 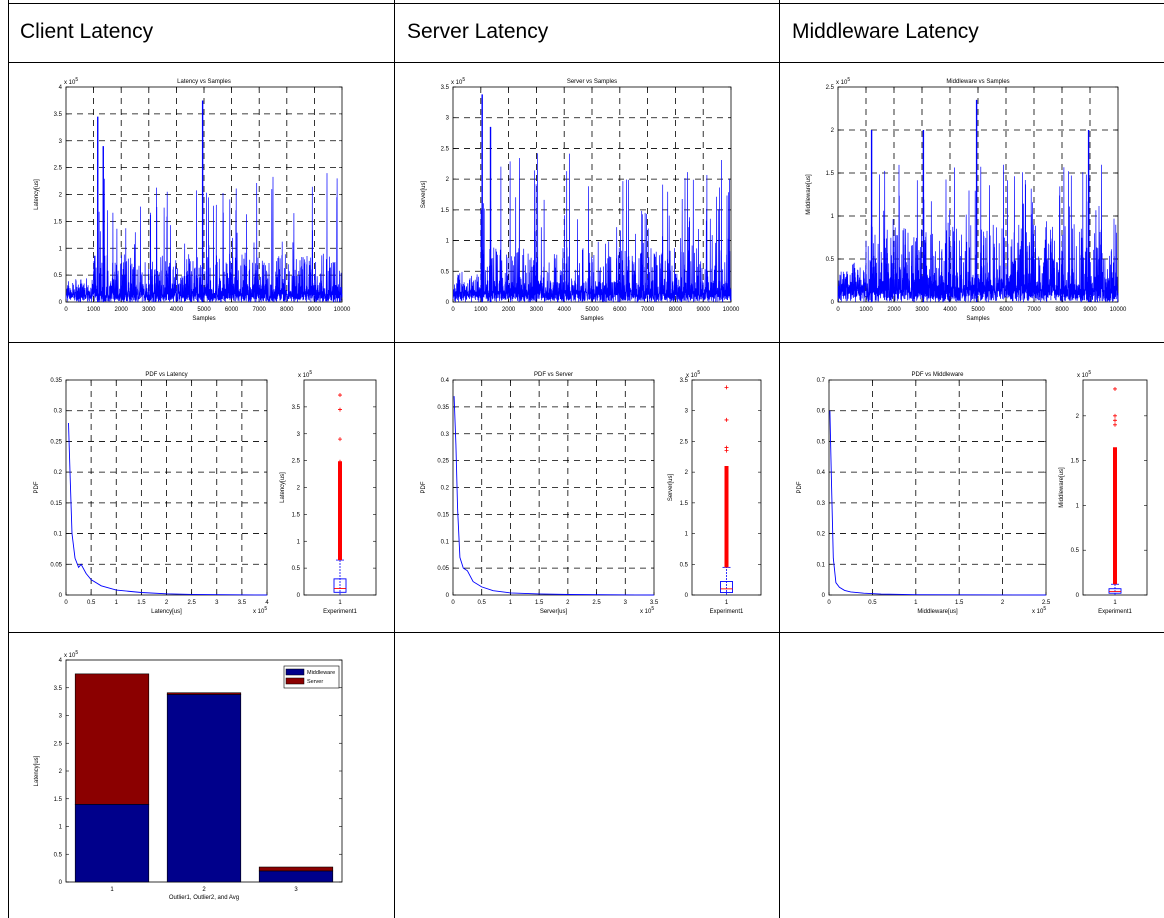 What do you see at coordinates (204, 82) in the screenshot?
I see `chart-title: Latency vs Samples` at bounding box center [204, 82].